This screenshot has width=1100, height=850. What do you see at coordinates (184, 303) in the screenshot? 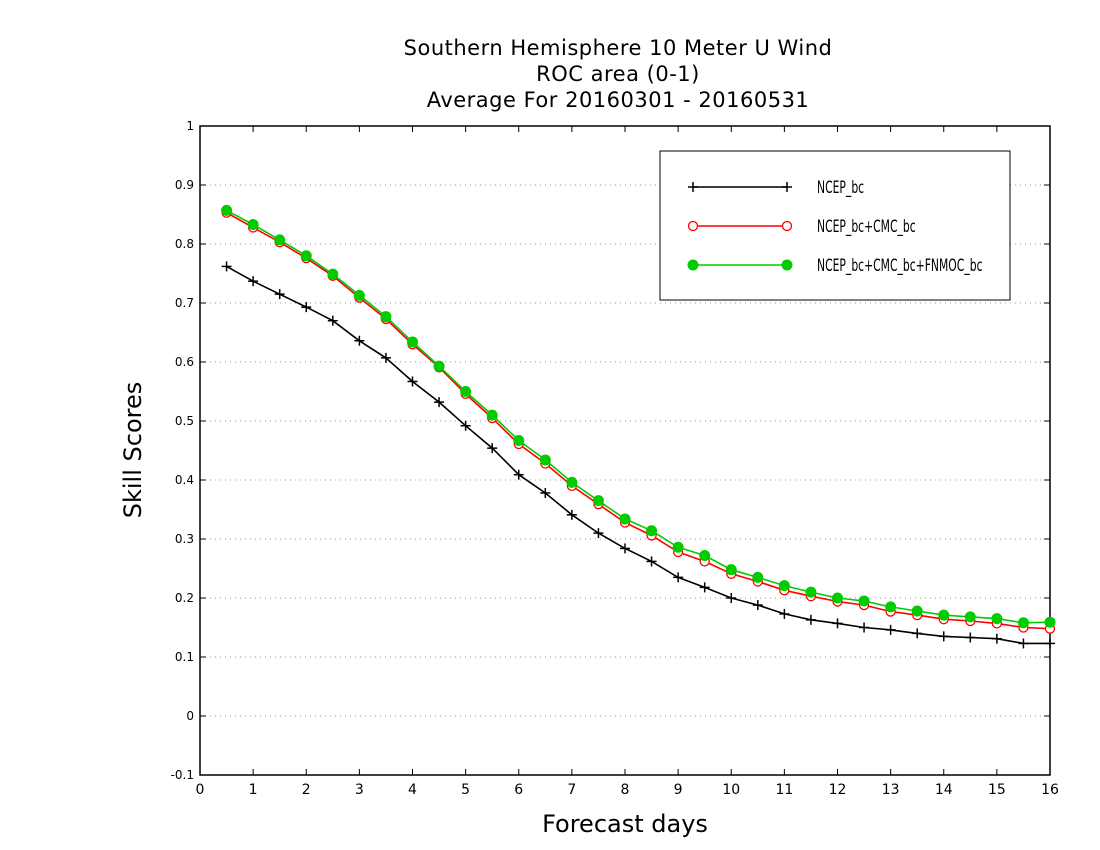
I see `y-tick-label: 0.7` at bounding box center [184, 303].